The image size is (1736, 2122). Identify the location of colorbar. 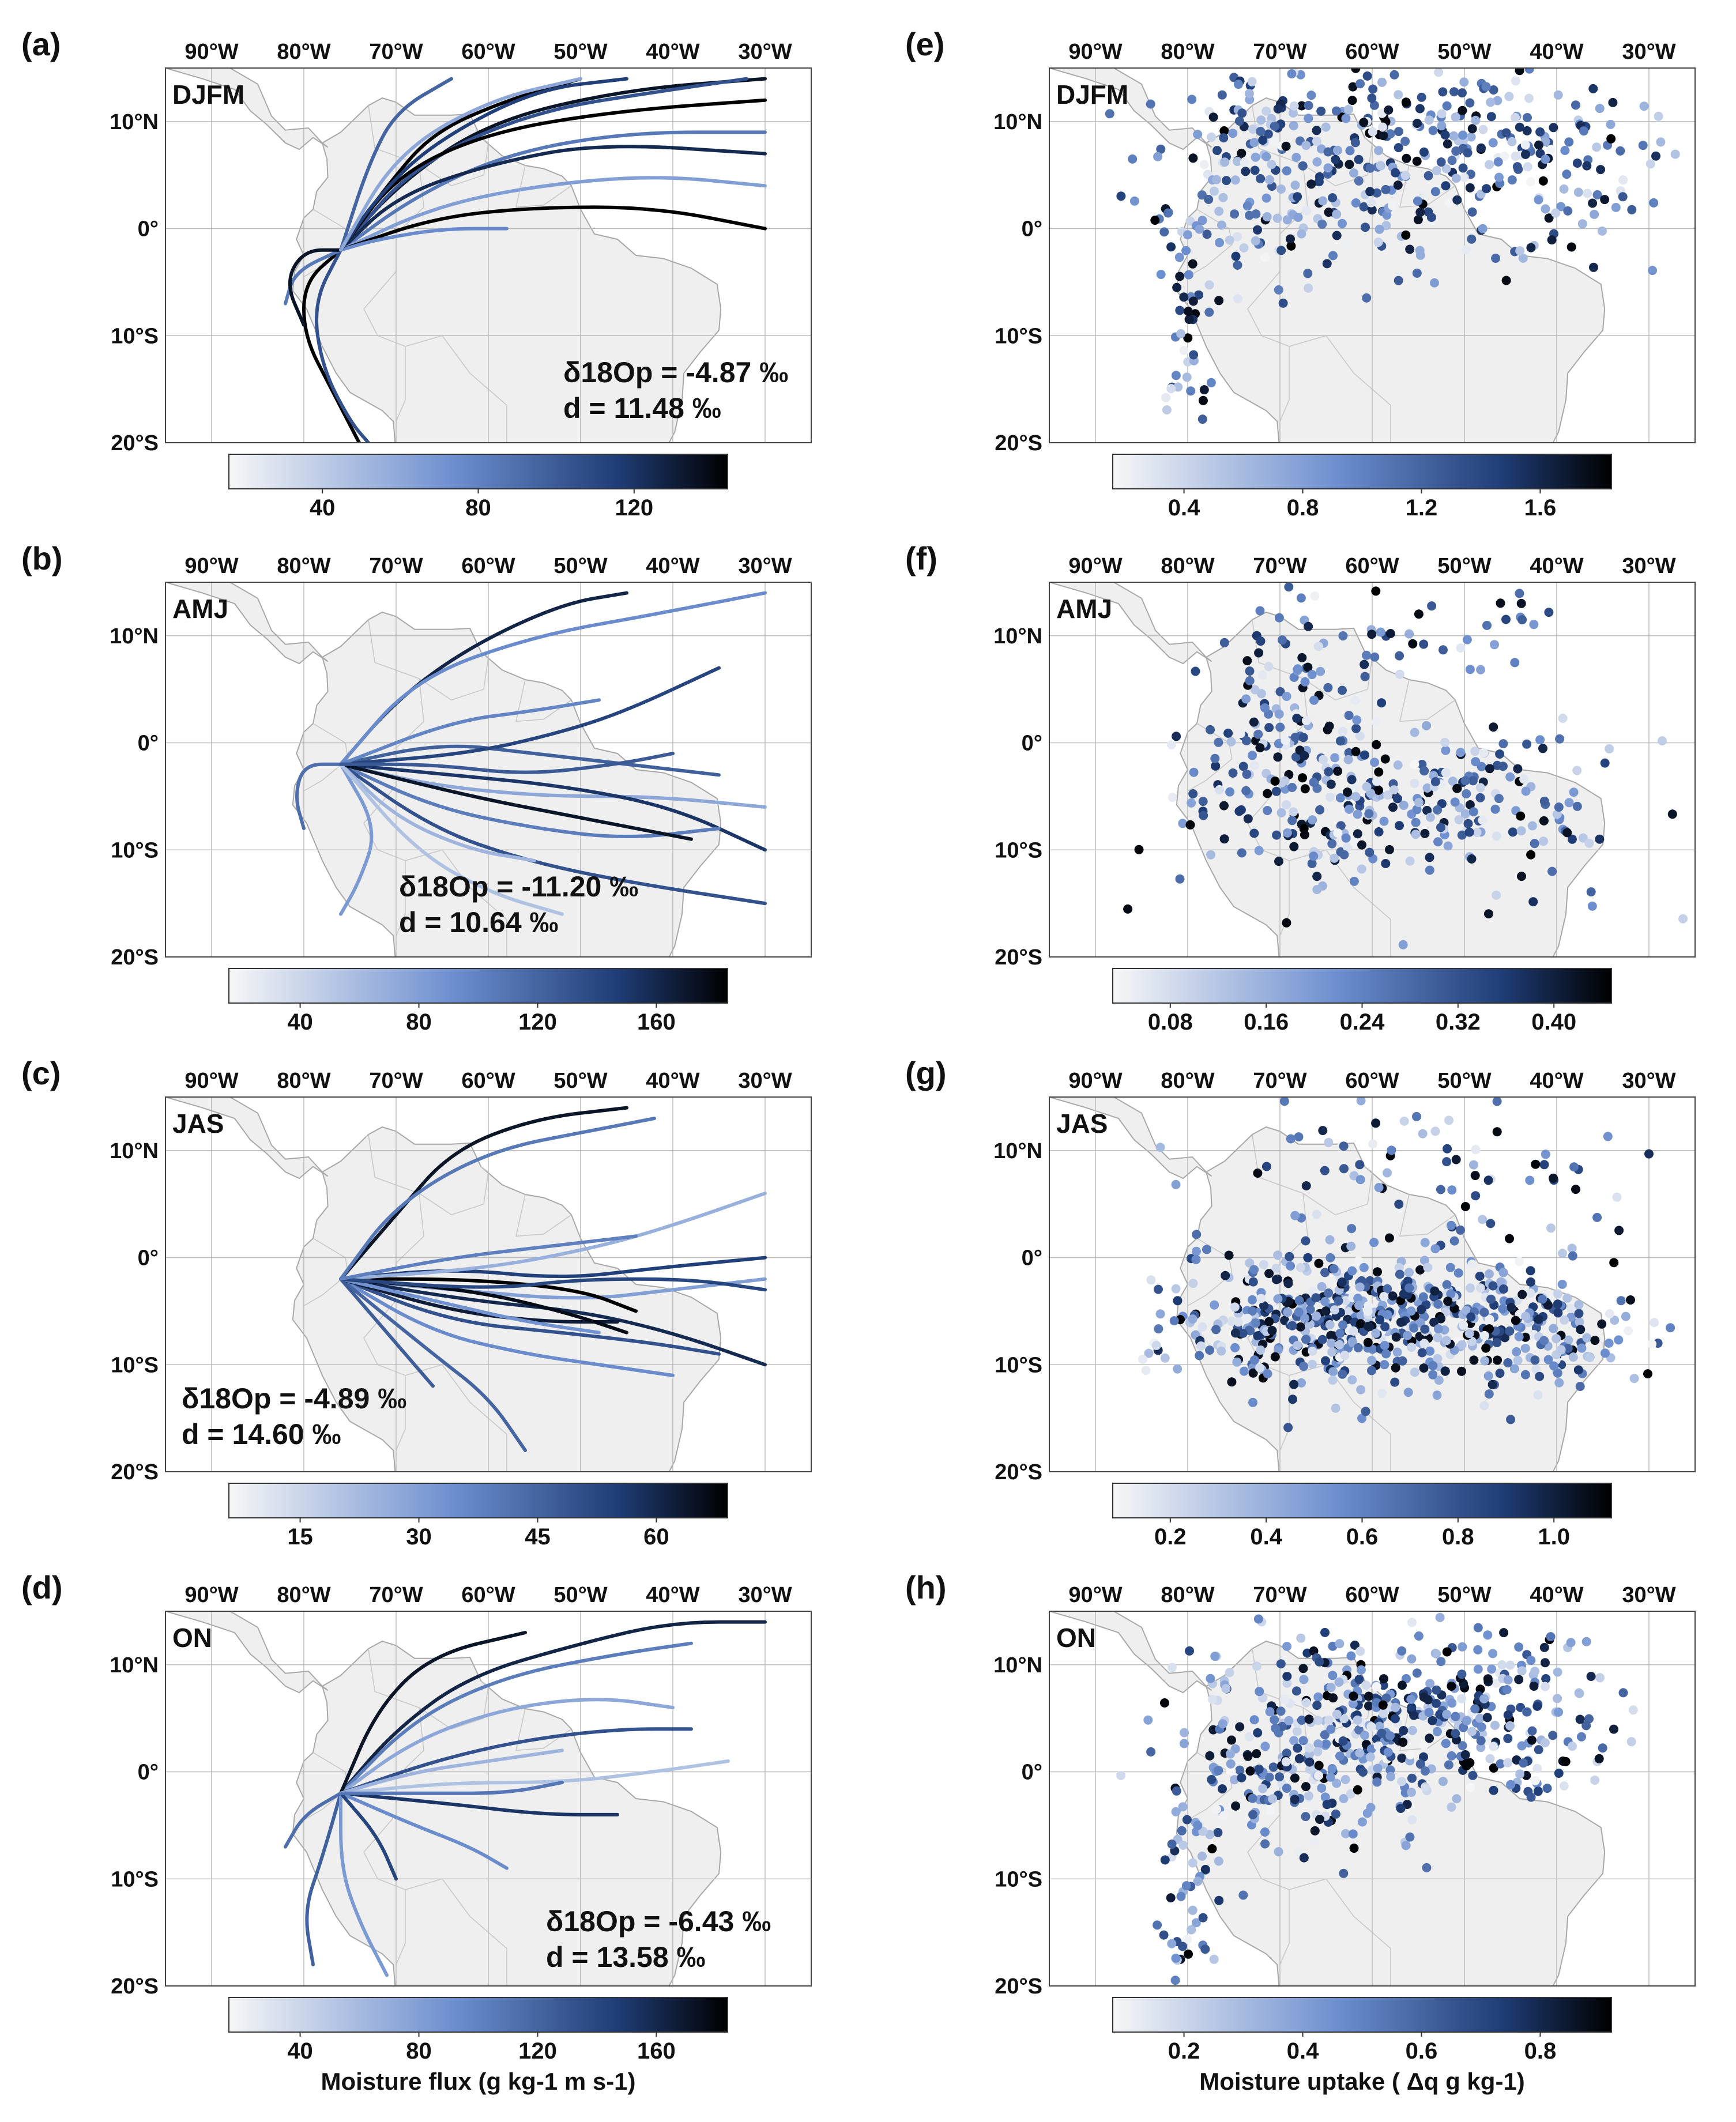
(1362, 472).